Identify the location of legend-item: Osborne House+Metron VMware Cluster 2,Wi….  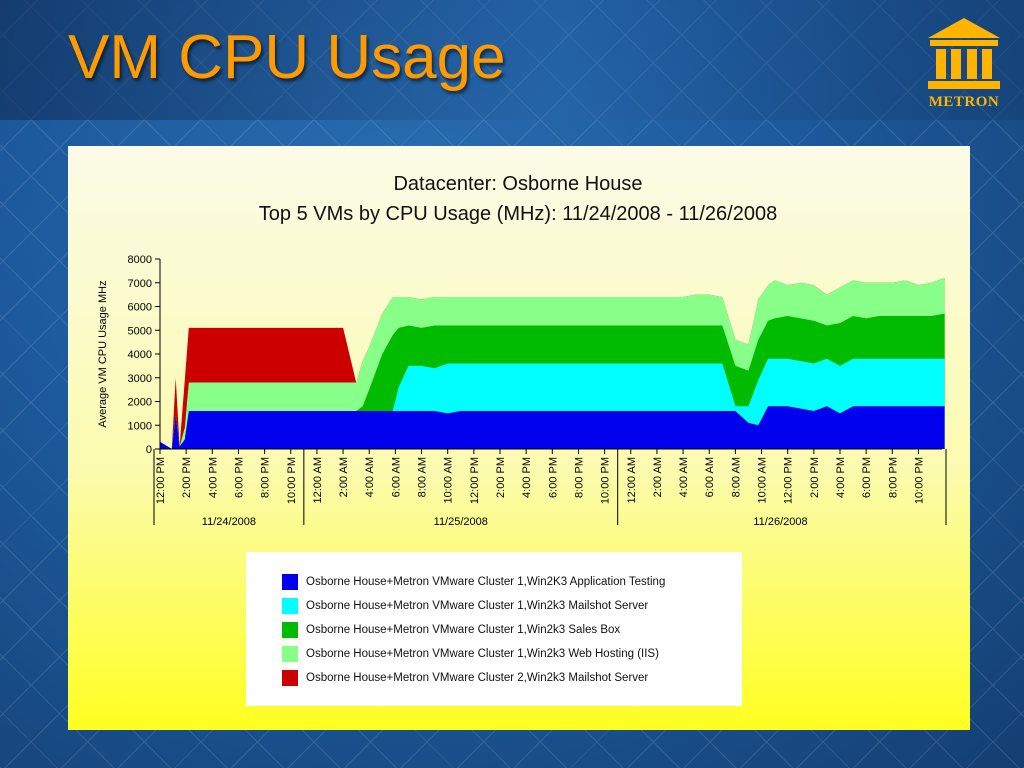
(465, 678).